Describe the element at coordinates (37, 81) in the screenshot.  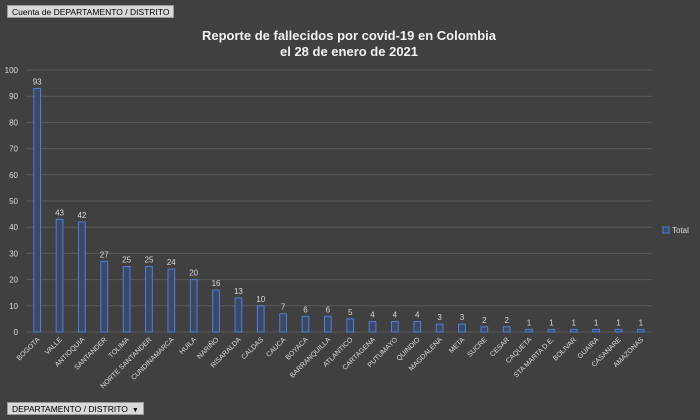
I see `data-label: 93` at that location.